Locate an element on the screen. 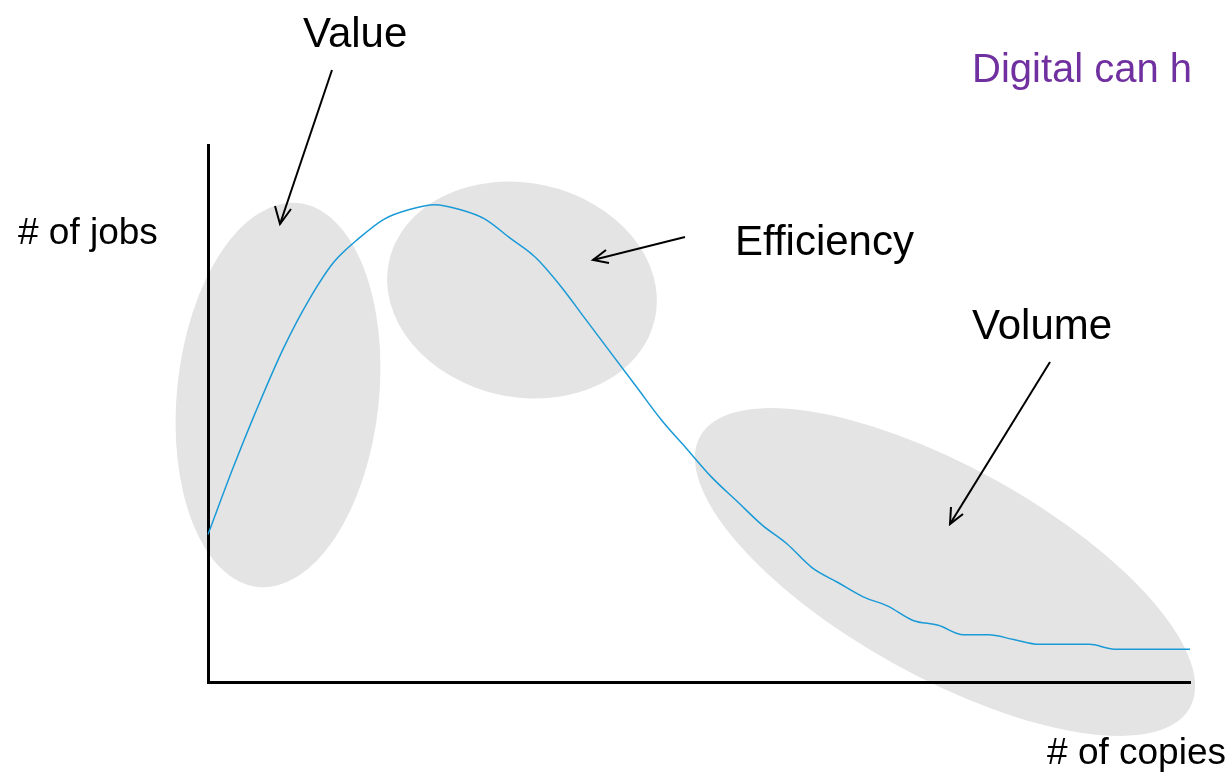 The height and width of the screenshot is (775, 1232). chart-title: Digital can h is located at coordinates (1082, 68).